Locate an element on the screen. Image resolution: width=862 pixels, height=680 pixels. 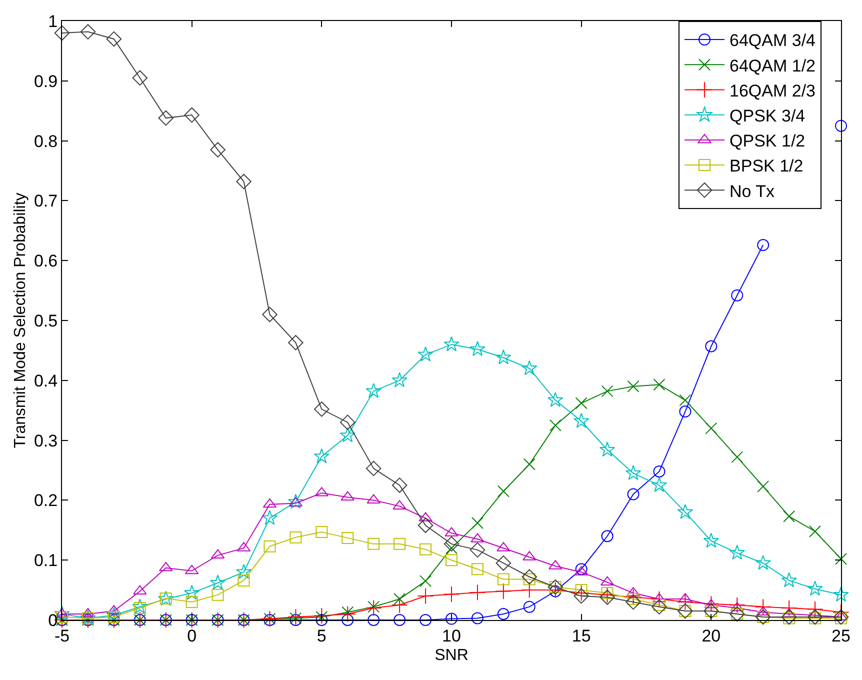
y-tick-label: 0.7 is located at coordinates (46, 201).